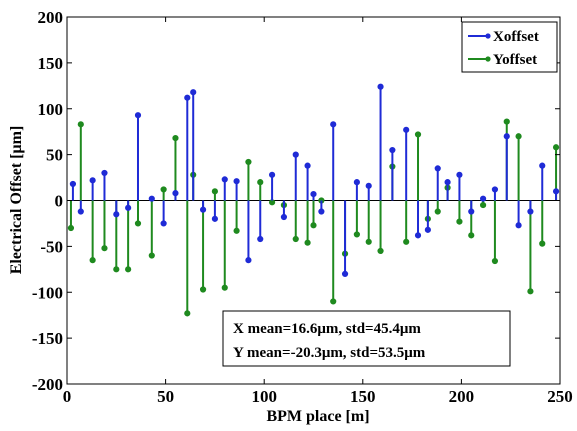 Image resolution: width=577 pixels, height=431 pixels. Describe the element at coordinates (51, 246) in the screenshot. I see `y-tick-label: -50` at that location.